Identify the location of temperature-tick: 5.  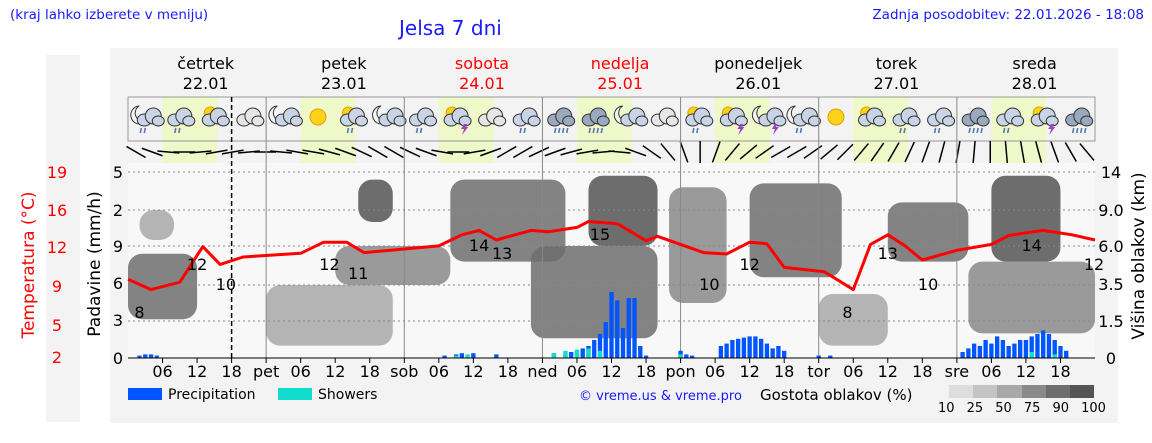
(57, 325).